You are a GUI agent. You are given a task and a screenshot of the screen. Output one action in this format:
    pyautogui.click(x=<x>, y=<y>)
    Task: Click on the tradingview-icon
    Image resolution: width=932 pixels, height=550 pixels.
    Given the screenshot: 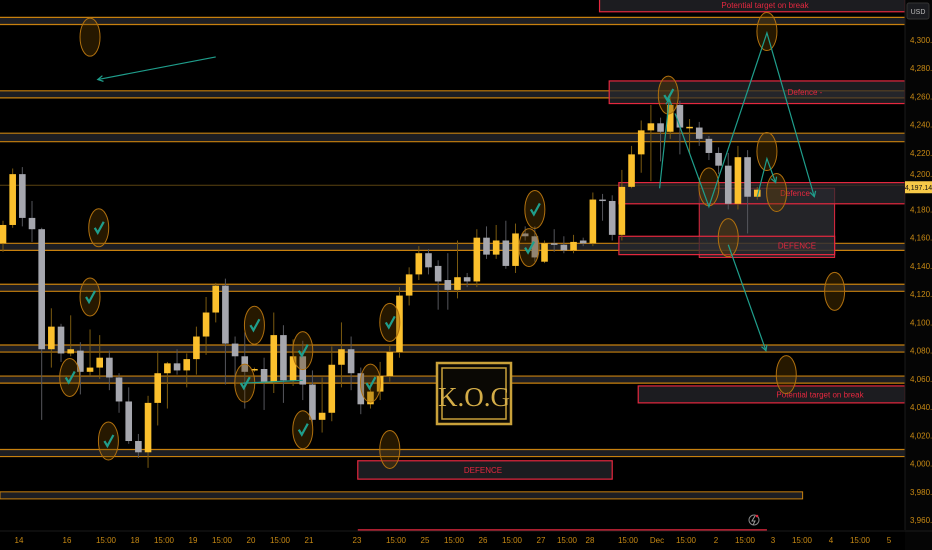 What is the action you would take?
    pyautogui.click(x=754, y=520)
    